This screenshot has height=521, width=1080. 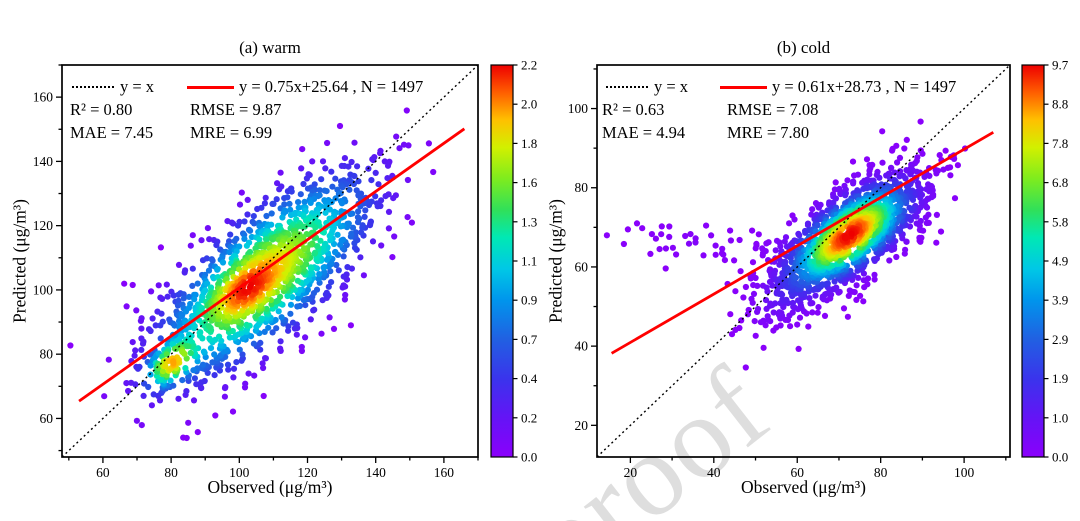 I want to click on colorbar-tick-label: 0.0, so click(x=529, y=457).